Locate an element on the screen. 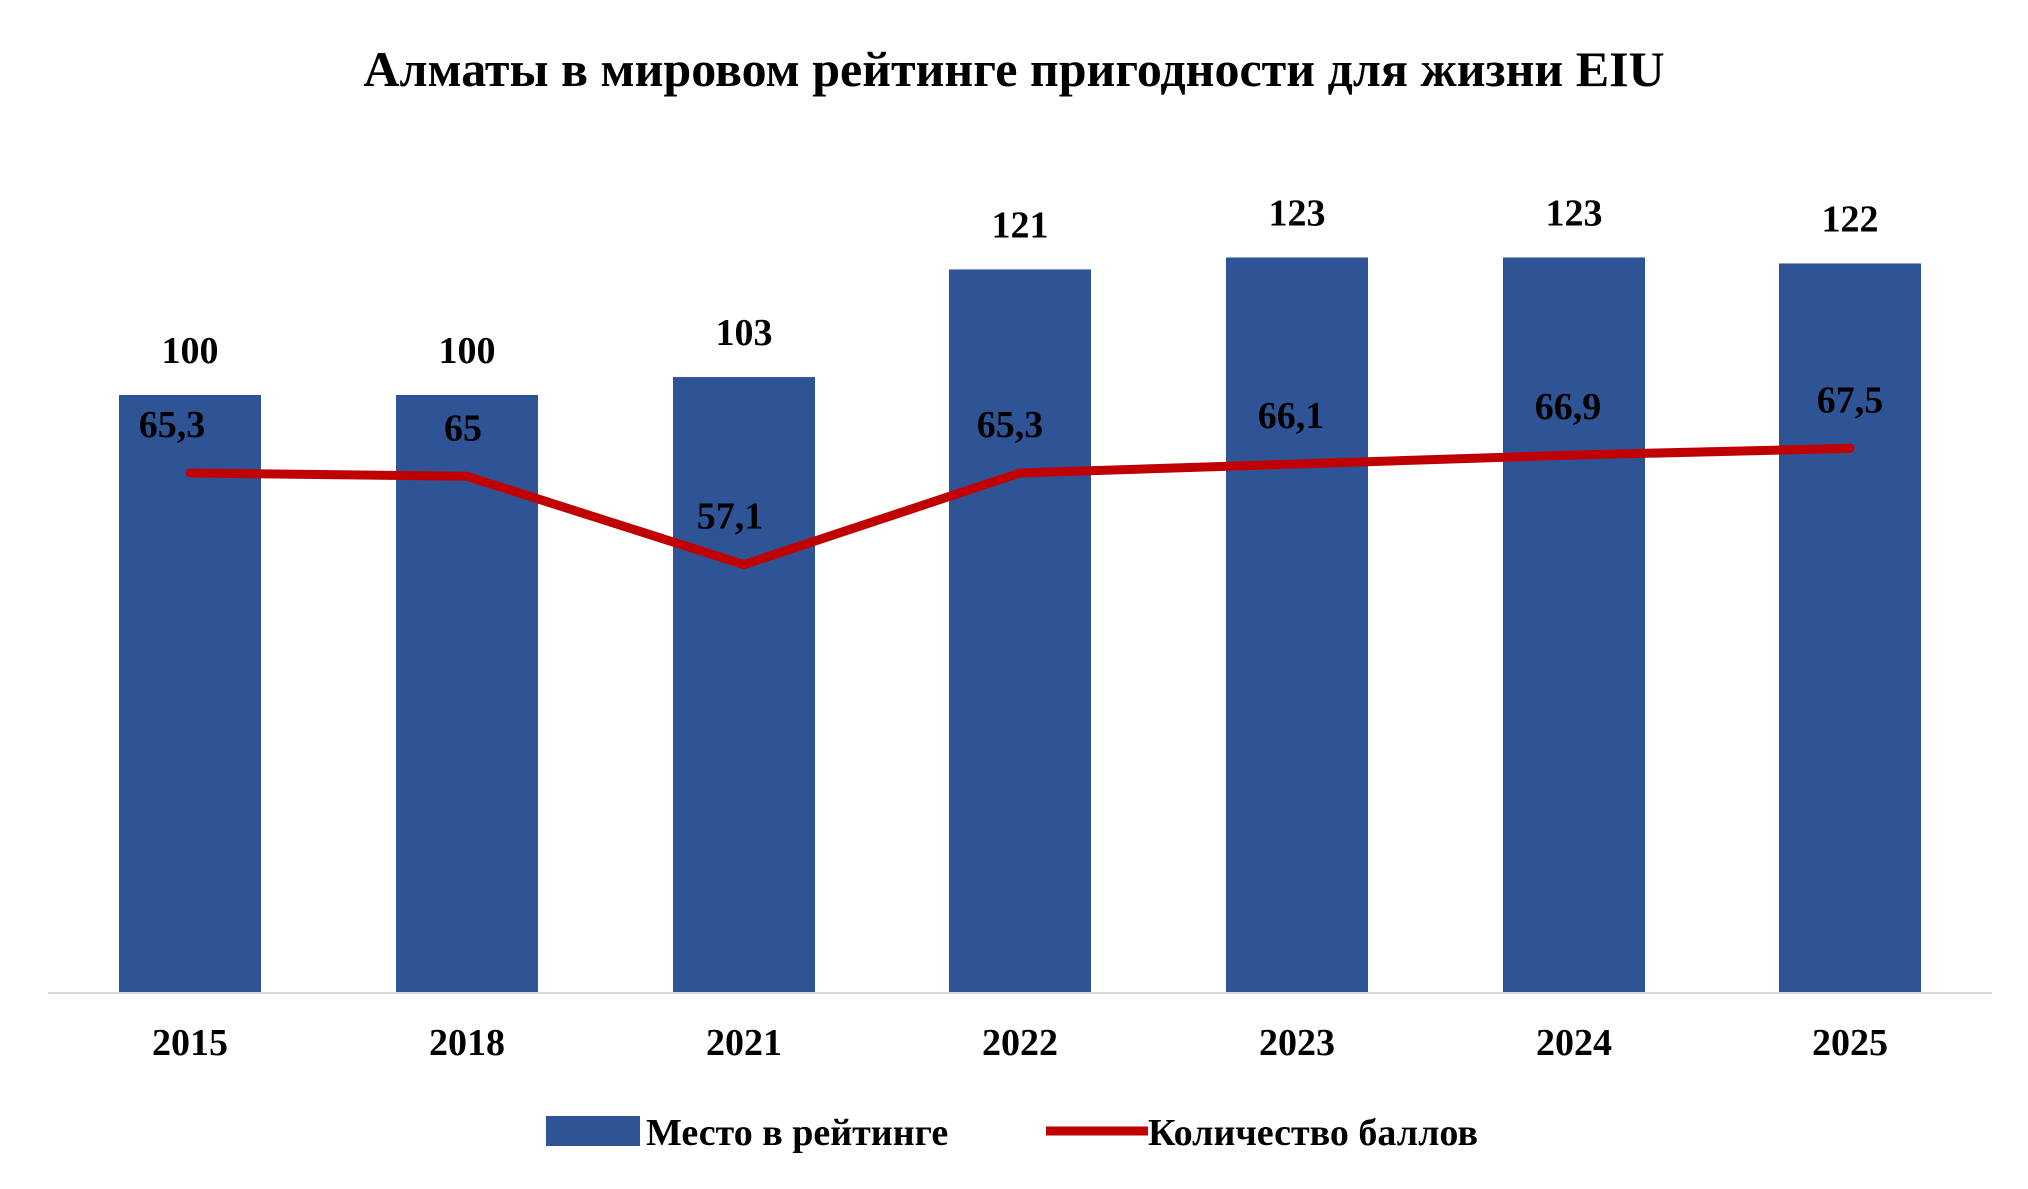 This screenshot has height=1189, width=2028. legend-label-rank: Место в рейтинге is located at coordinates (797, 1133).